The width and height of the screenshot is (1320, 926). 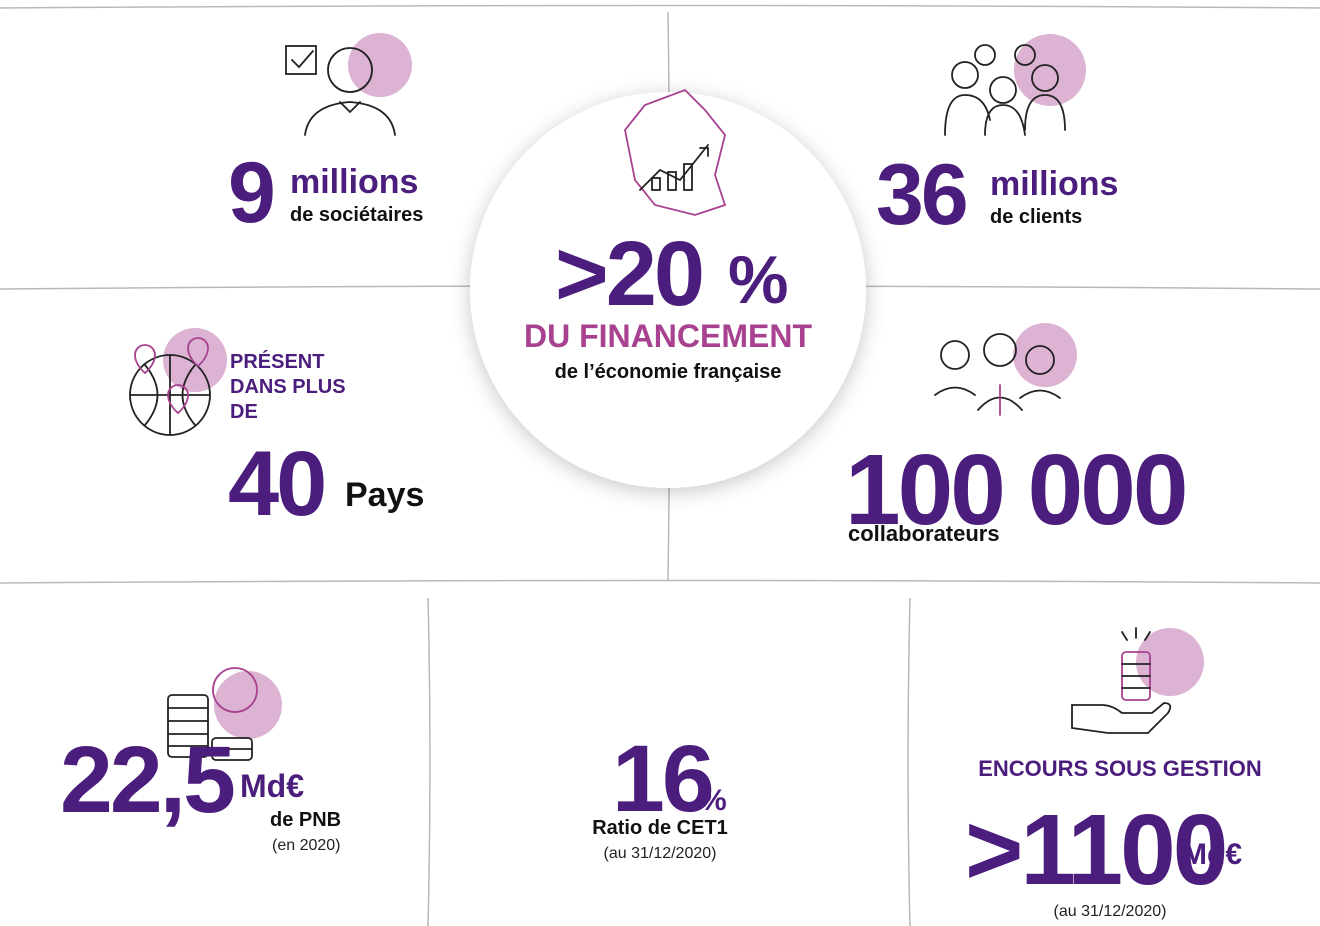 What do you see at coordinates (922, 195) in the screenshot?
I see `stat-number: 36` at bounding box center [922, 195].